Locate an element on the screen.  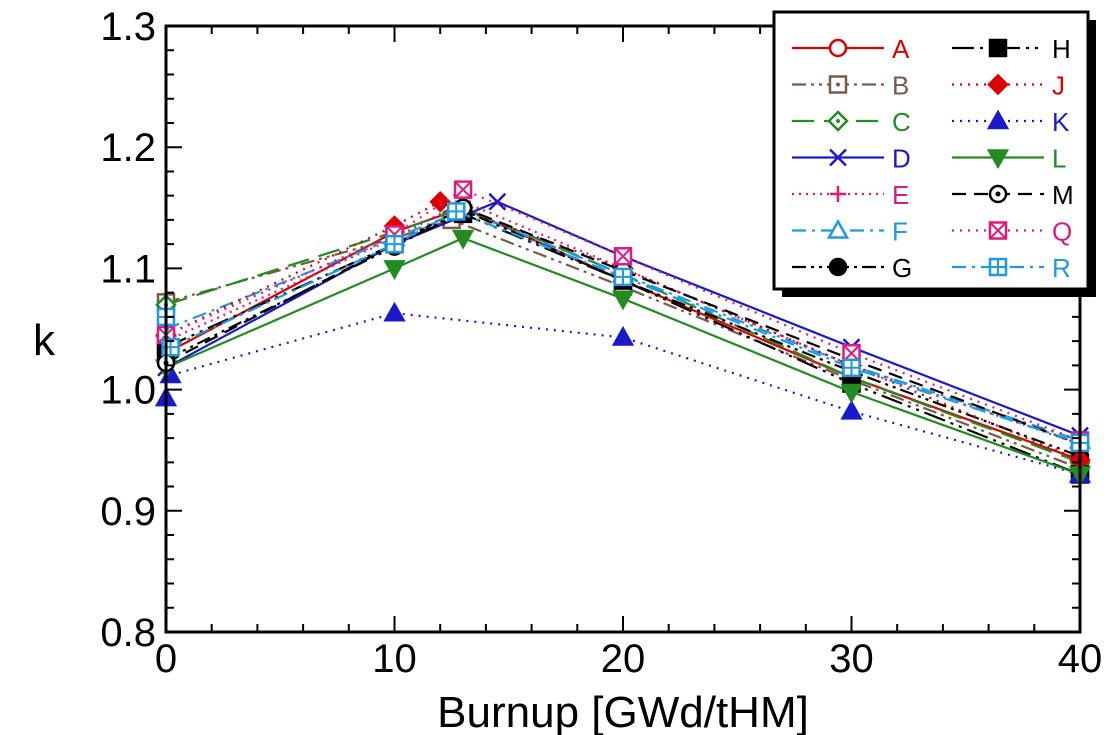
legend-label: G is located at coordinates (902, 268).